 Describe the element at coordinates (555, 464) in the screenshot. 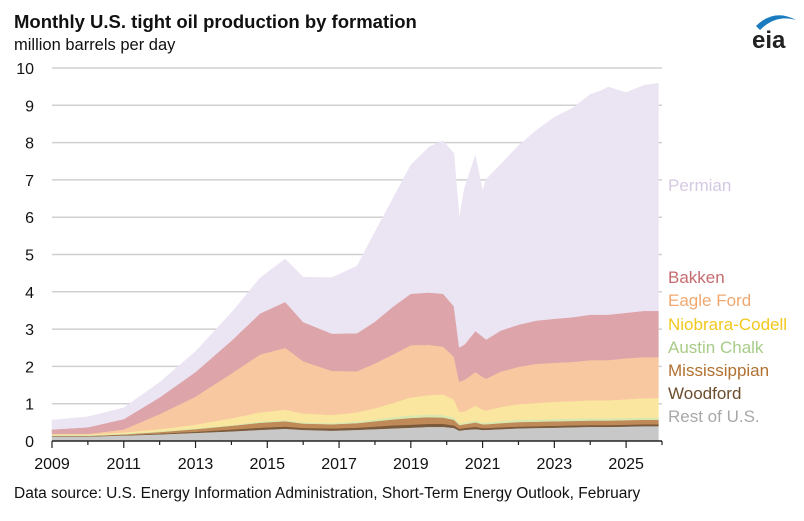

I see `x-tick-label: 2023` at that location.